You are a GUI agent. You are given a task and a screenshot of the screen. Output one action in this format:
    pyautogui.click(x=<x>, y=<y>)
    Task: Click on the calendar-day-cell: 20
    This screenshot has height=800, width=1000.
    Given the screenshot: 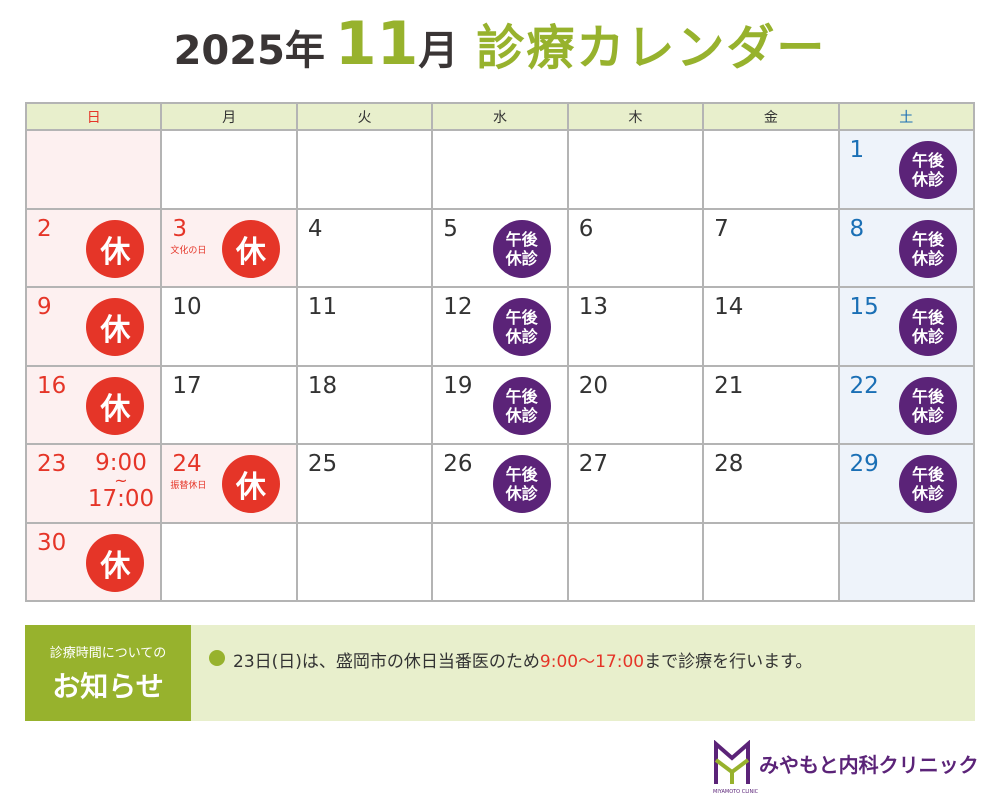 What is the action you would take?
    pyautogui.click(x=635, y=404)
    